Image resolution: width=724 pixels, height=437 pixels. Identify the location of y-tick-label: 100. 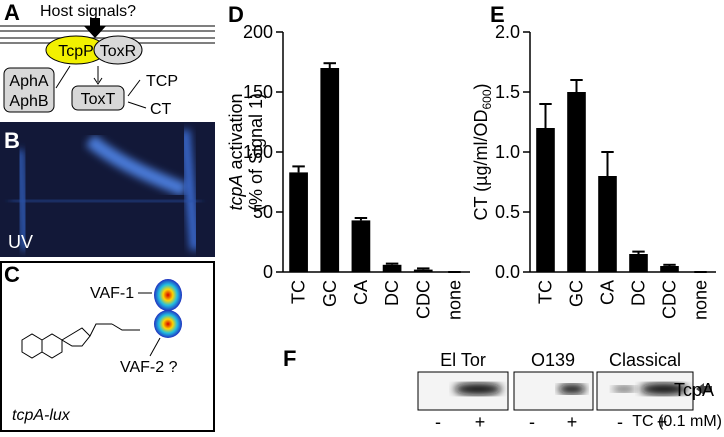
(258, 152).